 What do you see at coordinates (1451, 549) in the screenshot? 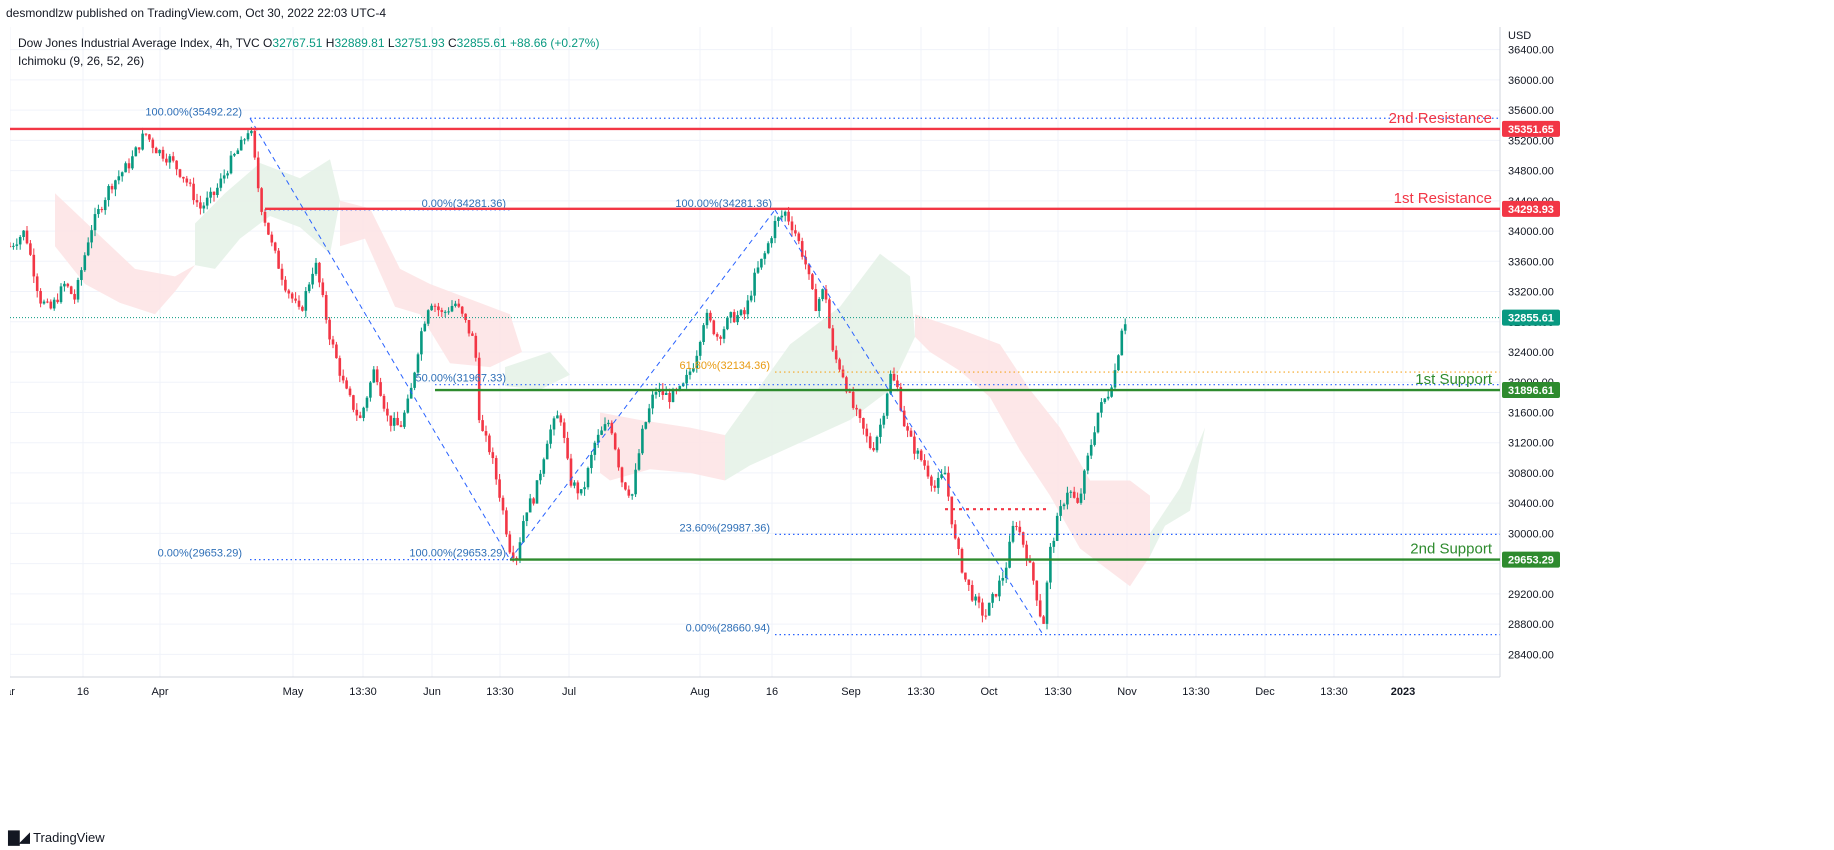
I see `level-name-label: 2nd Support` at bounding box center [1451, 549].